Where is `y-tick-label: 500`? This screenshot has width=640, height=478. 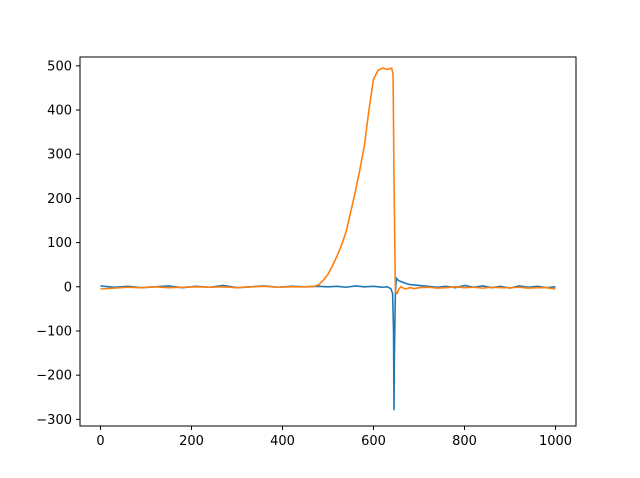
y-tick-label: 500 is located at coordinates (59, 66).